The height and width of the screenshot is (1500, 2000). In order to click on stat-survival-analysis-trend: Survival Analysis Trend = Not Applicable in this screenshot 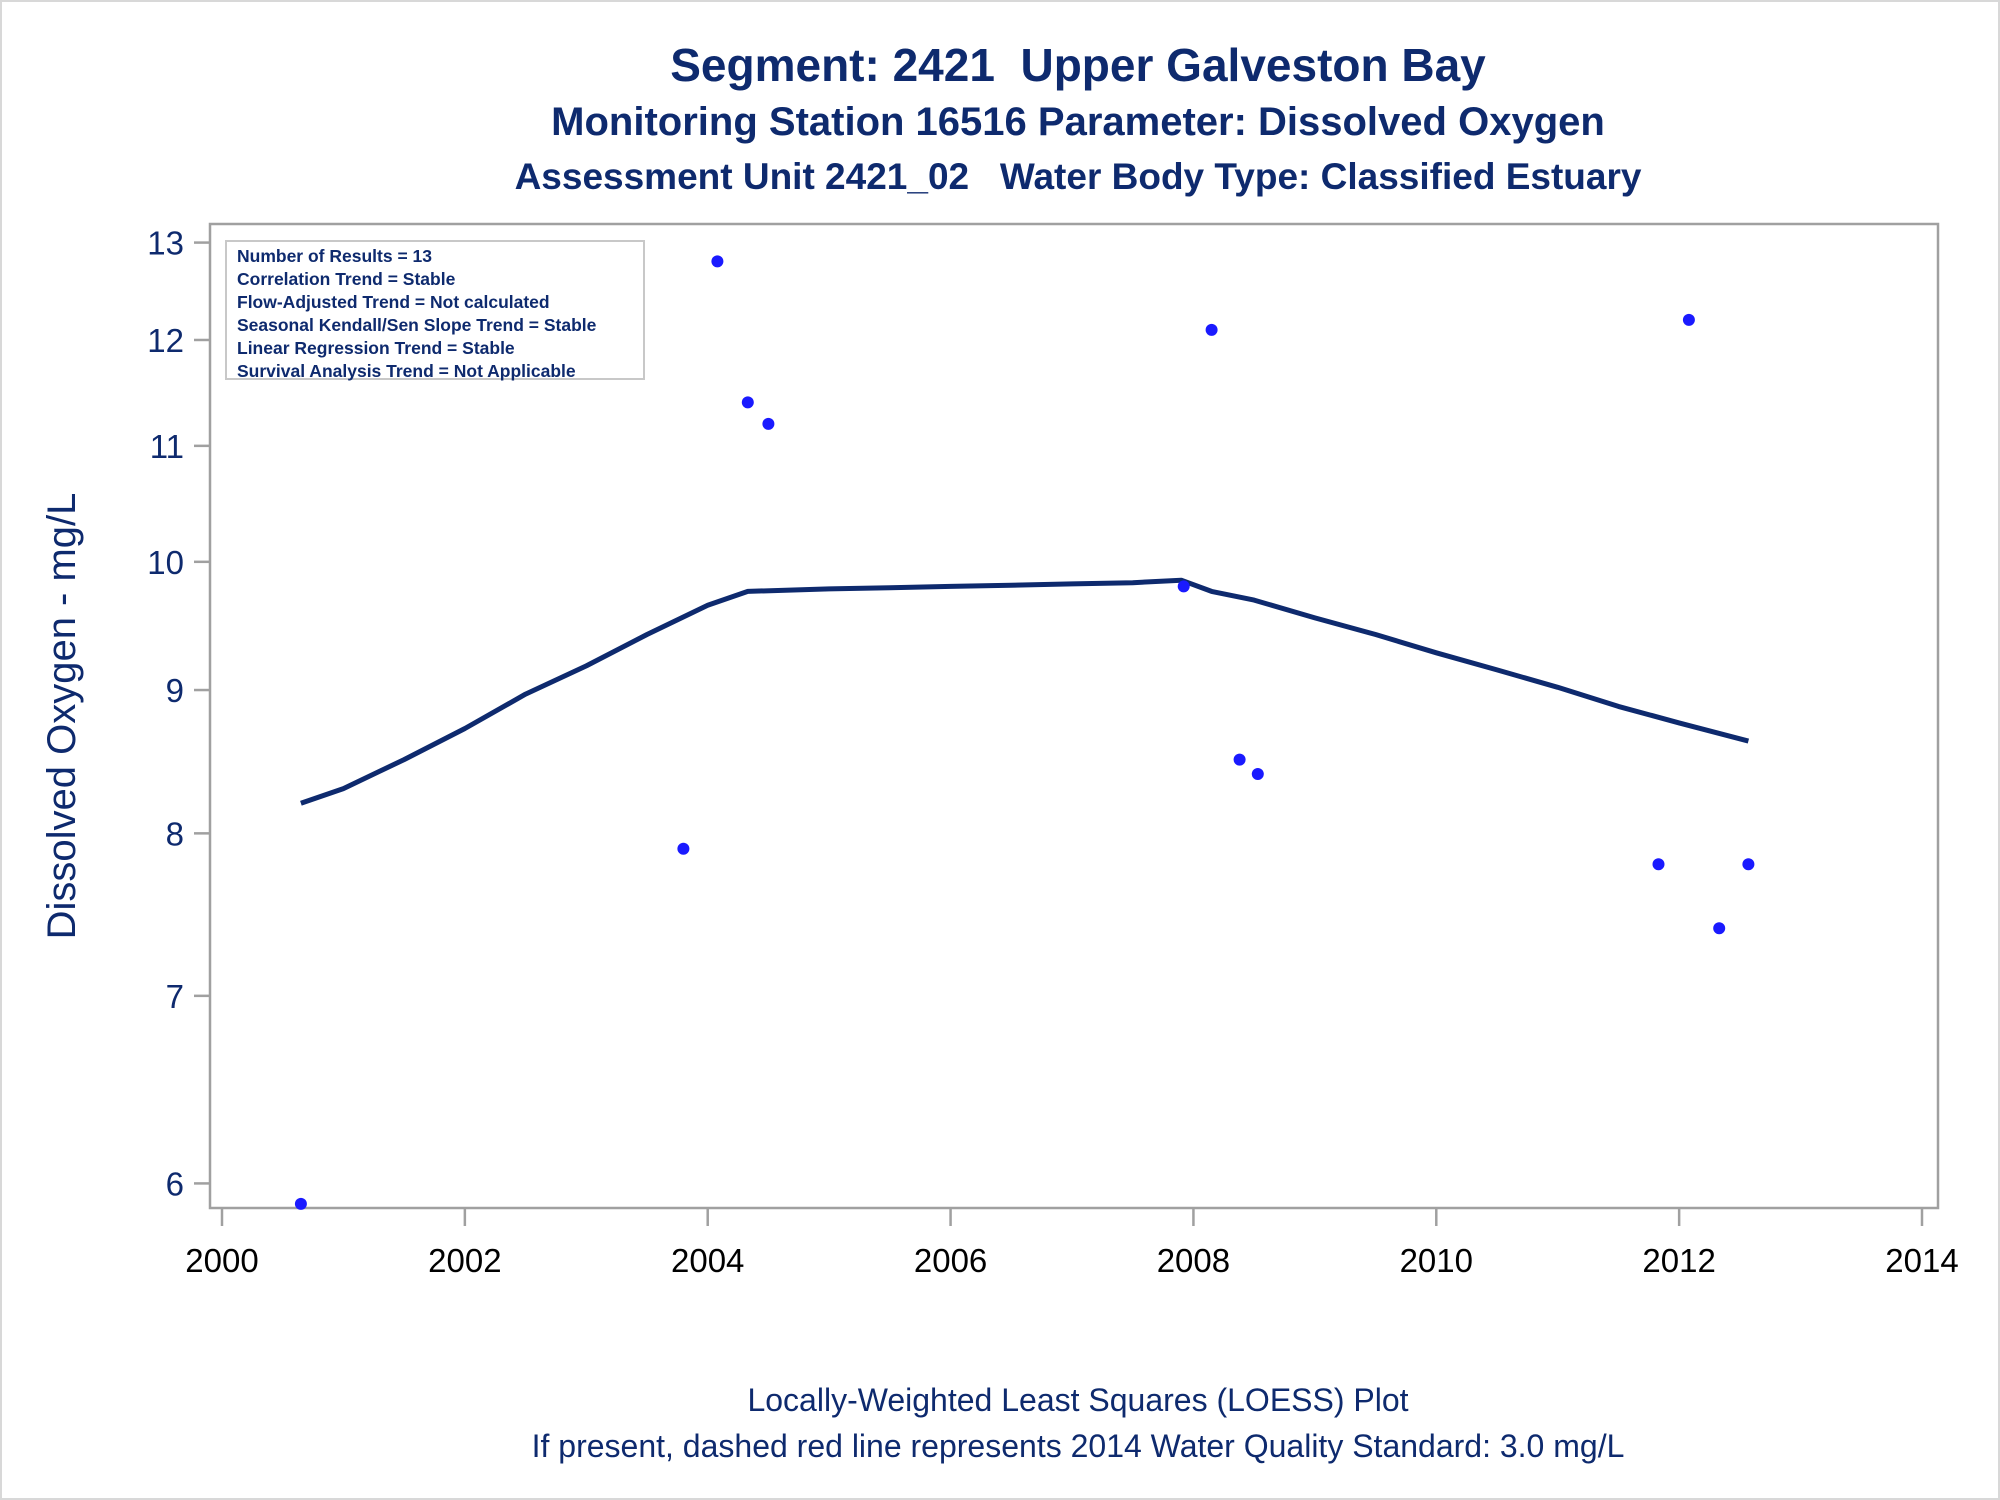, I will do `click(406, 371)`.